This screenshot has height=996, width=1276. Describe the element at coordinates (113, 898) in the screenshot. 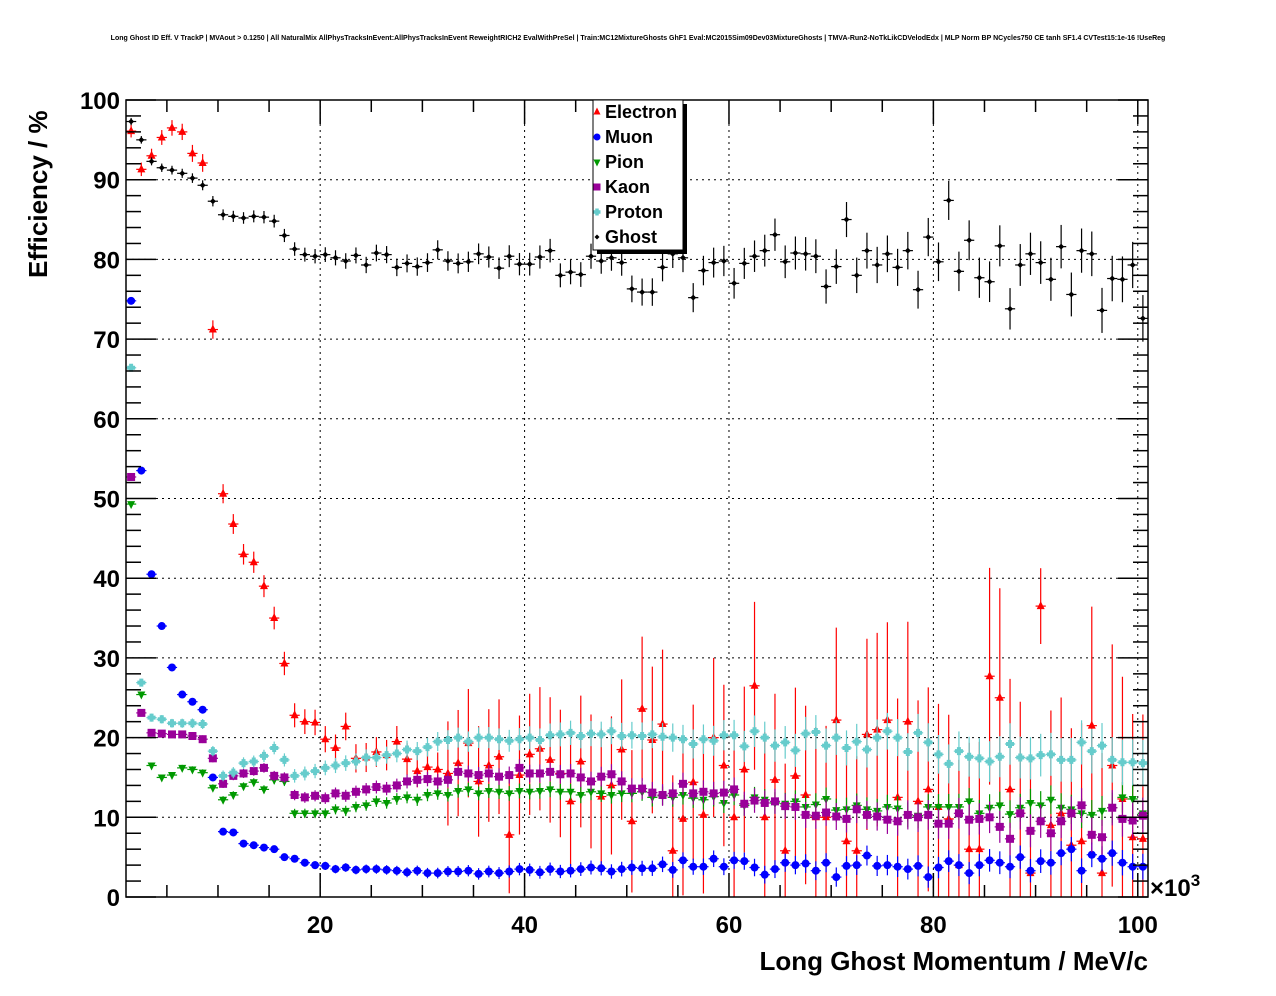

I see `y-tick-label: 0` at that location.